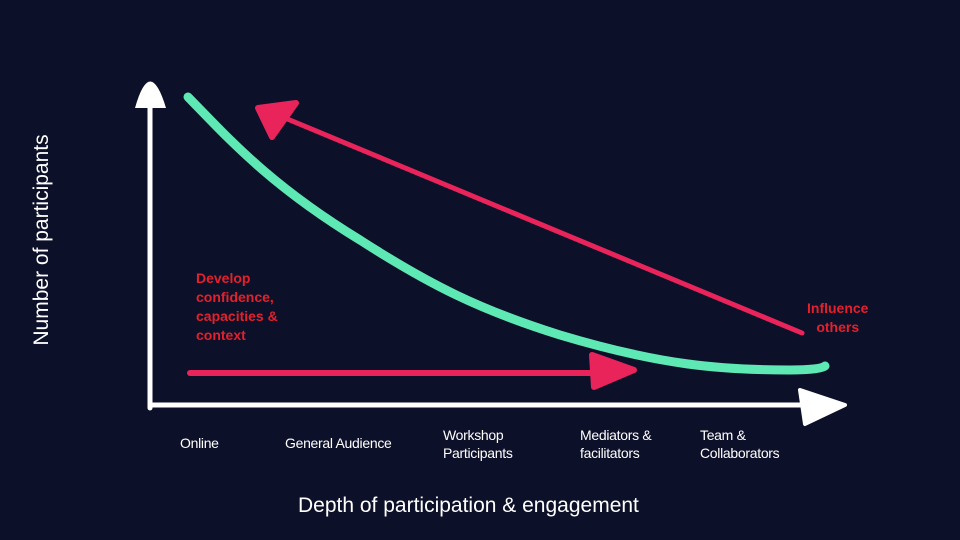 This screenshot has height=540, width=960. I want to click on x-axis, so click(497, 407).